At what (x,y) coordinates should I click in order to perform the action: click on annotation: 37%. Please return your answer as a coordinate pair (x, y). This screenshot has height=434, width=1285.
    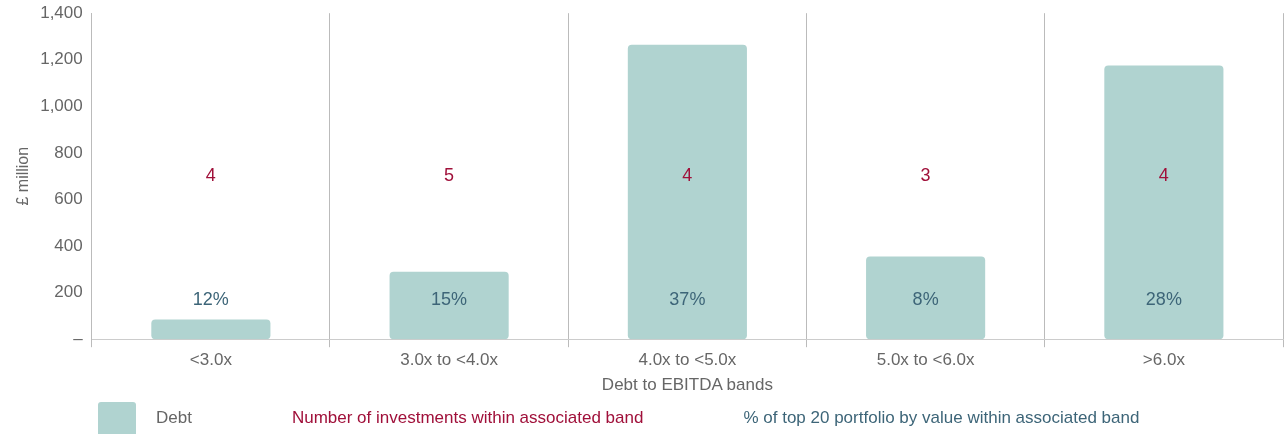
    Looking at the image, I should click on (687, 299).